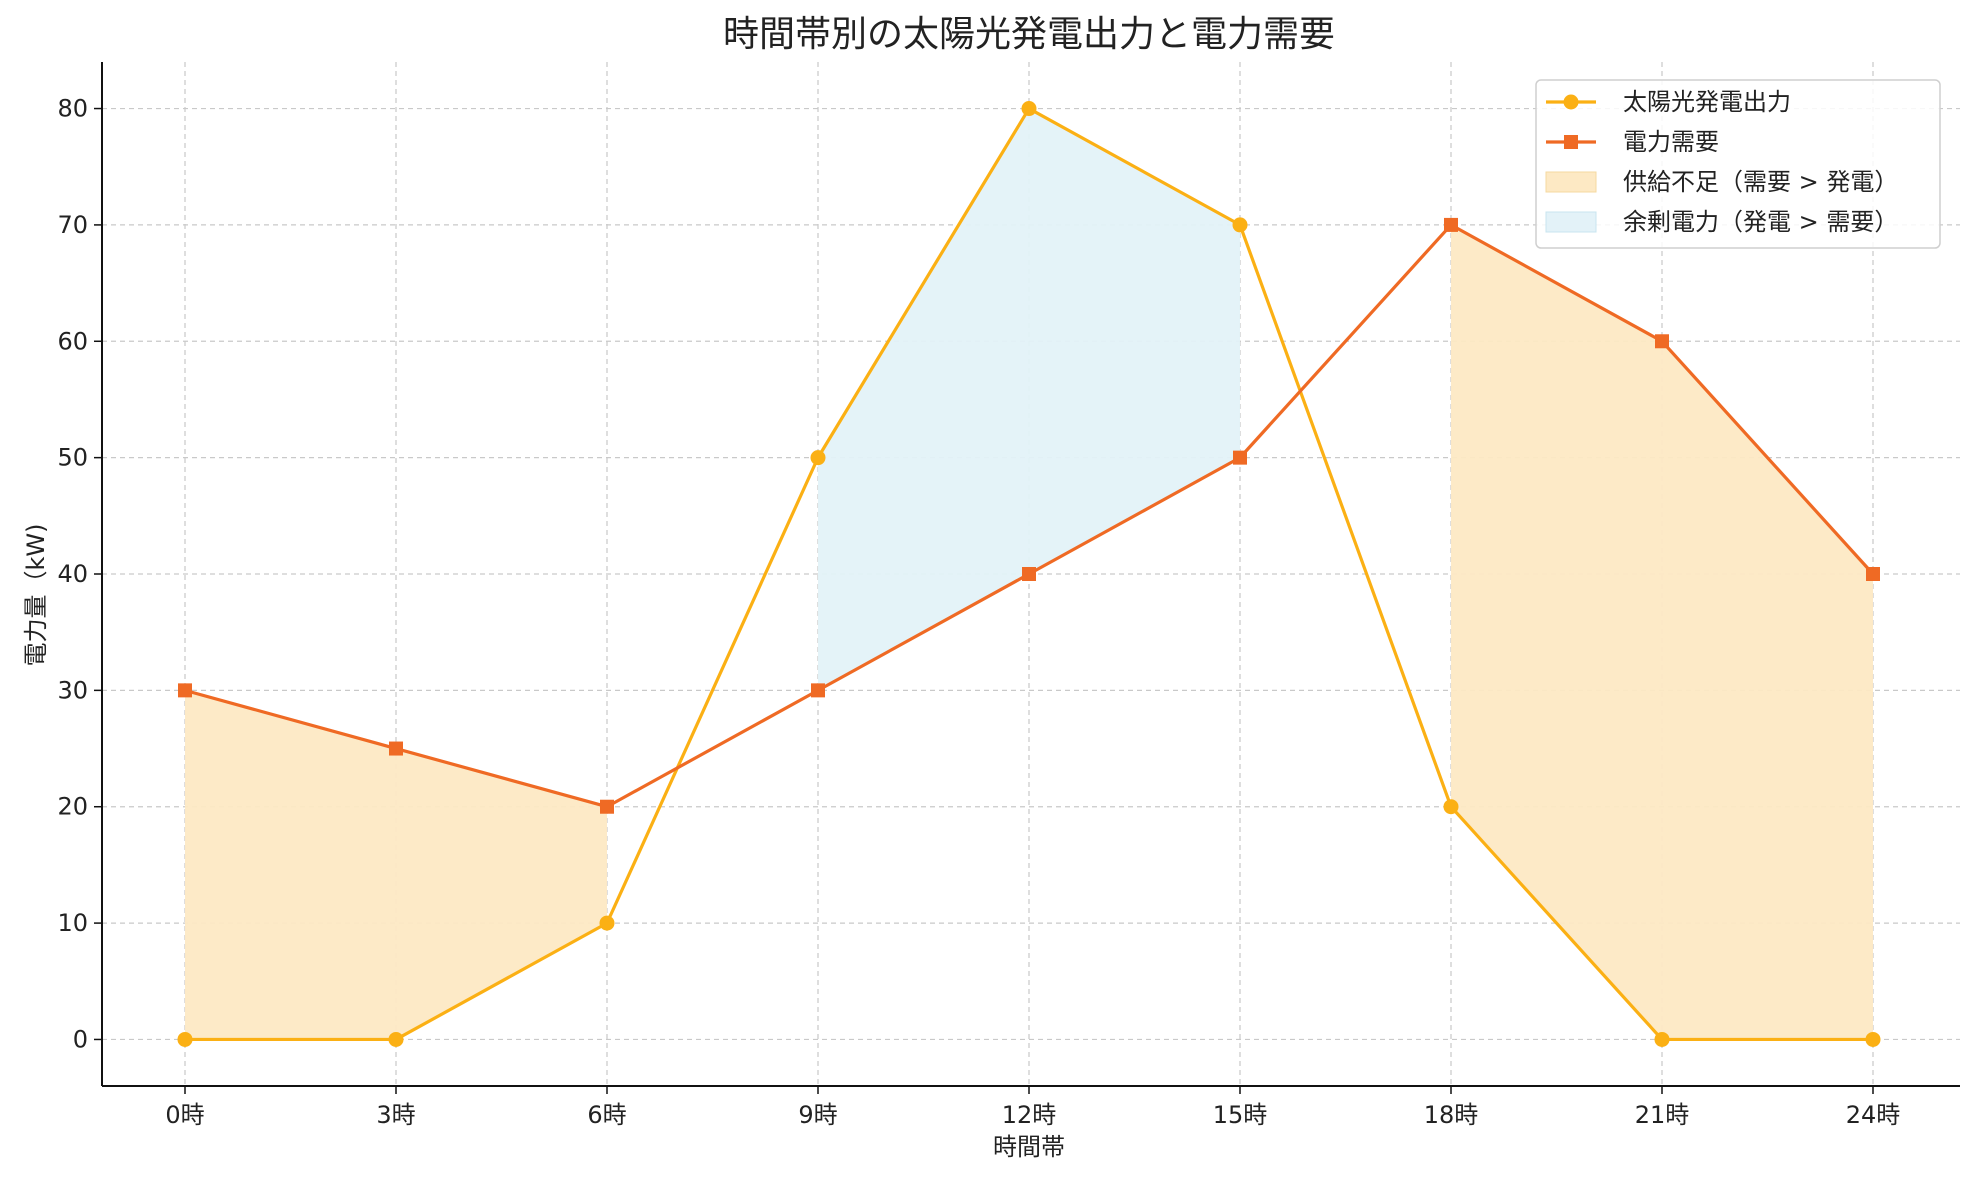 Image resolution: width=1979 pixels, height=1183 pixels. Describe the element at coordinates (72, 807) in the screenshot. I see `y-tick-label: 20` at that location.